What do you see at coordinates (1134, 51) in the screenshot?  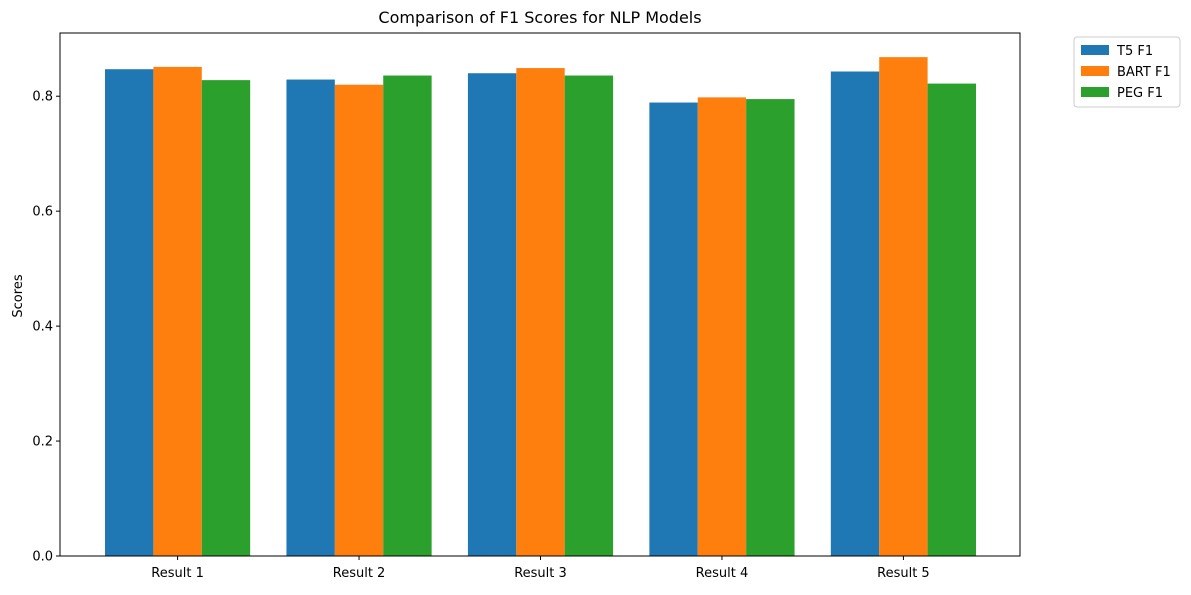 I see `legend-label-t5-f1: T5 F1` at bounding box center [1134, 51].